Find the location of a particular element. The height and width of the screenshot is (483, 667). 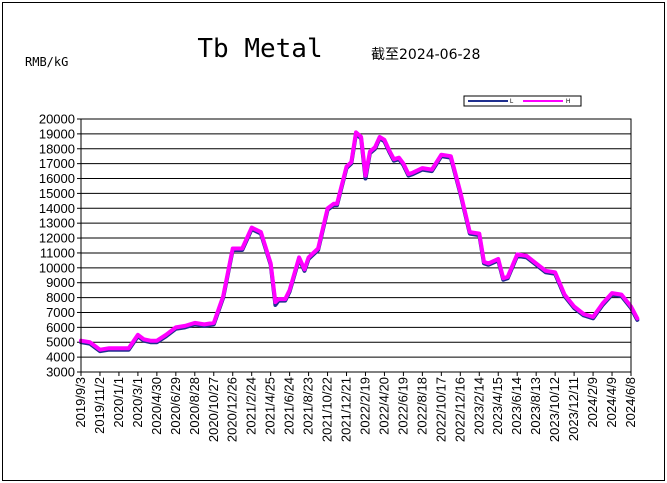

x-tick-label-17: 2022/6/19 is located at coordinates (402, 406).